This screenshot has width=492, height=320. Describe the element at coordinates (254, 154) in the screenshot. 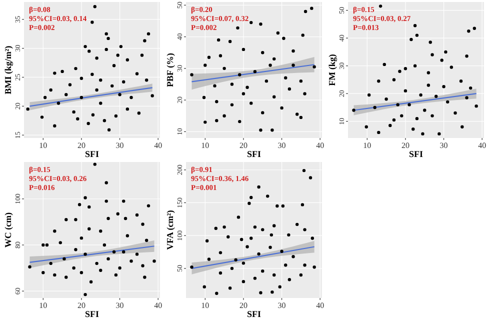

I see `x-axis-title: SFI` at that location.